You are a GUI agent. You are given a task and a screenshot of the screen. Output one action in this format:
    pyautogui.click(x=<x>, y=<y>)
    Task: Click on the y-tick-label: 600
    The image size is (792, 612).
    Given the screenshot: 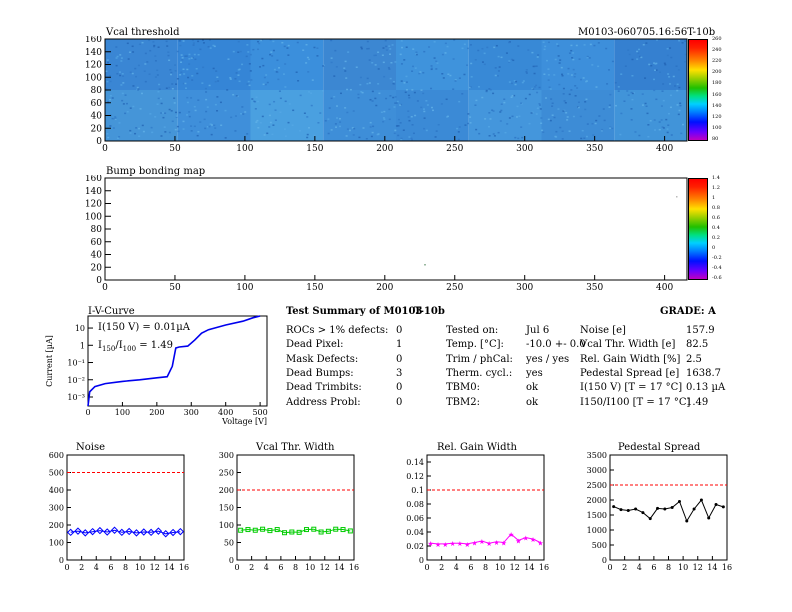 What is the action you would take?
    pyautogui.click(x=56, y=455)
    